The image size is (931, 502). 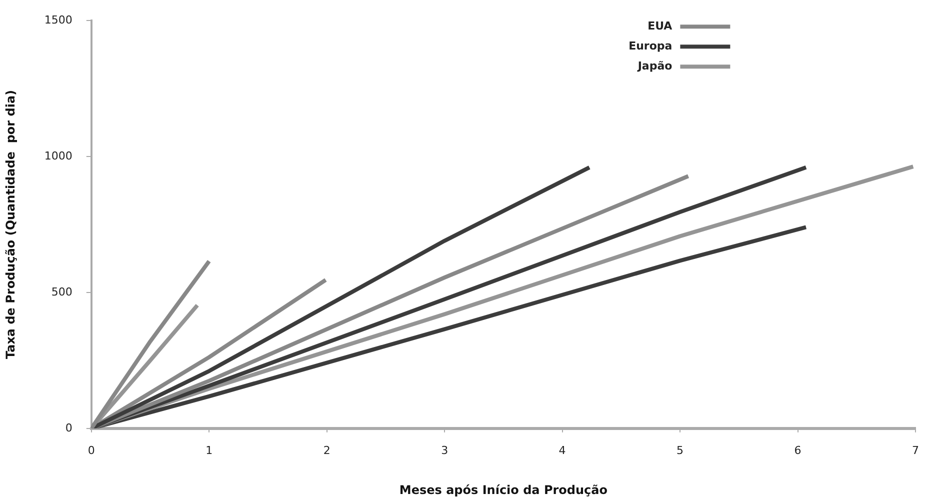 What do you see at coordinates (915, 450) in the screenshot?
I see `x-tick-label: 7` at bounding box center [915, 450].